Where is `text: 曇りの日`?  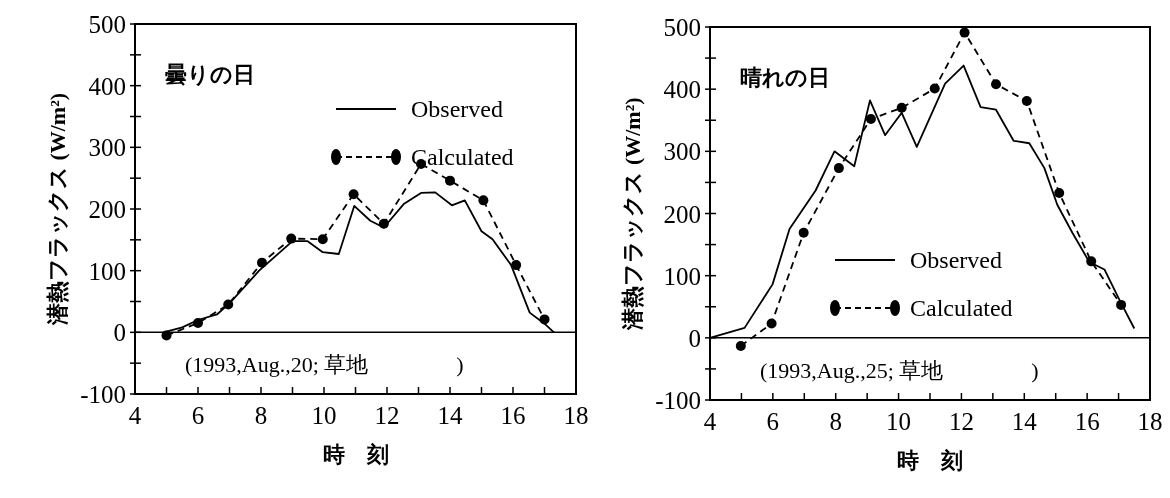
text: 曇りの日 is located at coordinates (210, 74).